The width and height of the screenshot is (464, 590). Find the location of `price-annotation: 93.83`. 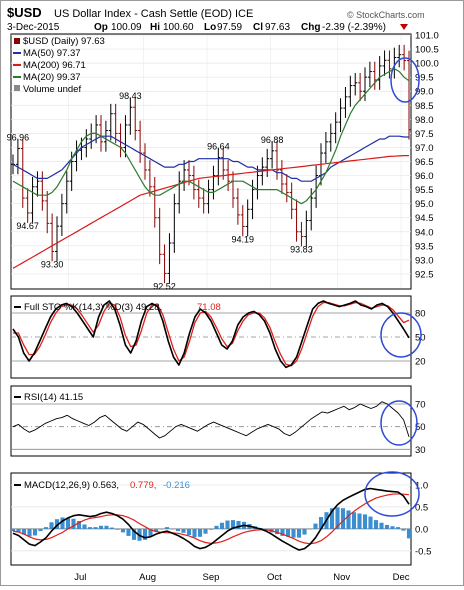

price-annotation: 93.83 is located at coordinates (301, 250).